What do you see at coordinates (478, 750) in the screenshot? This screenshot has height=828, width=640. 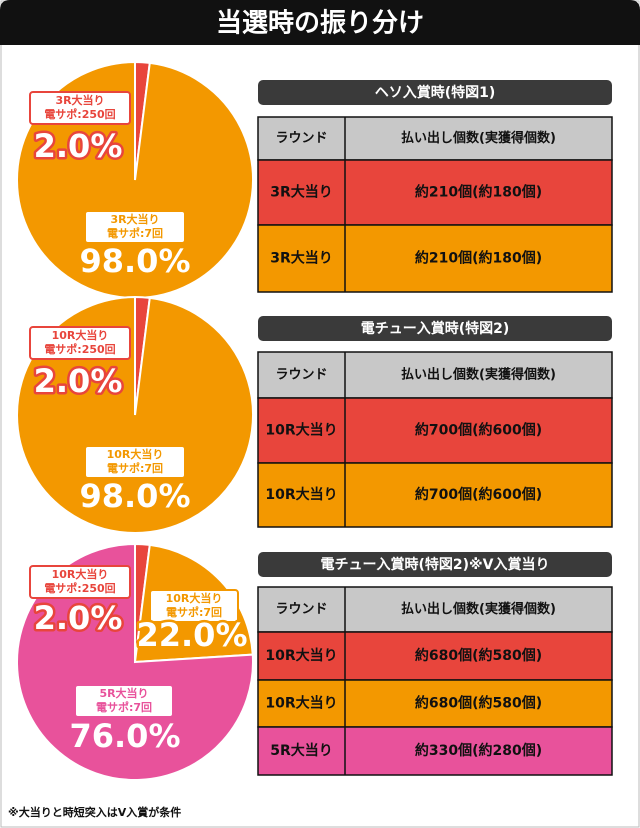 I see `table-cell: 約330個(約280個)` at bounding box center [478, 750].